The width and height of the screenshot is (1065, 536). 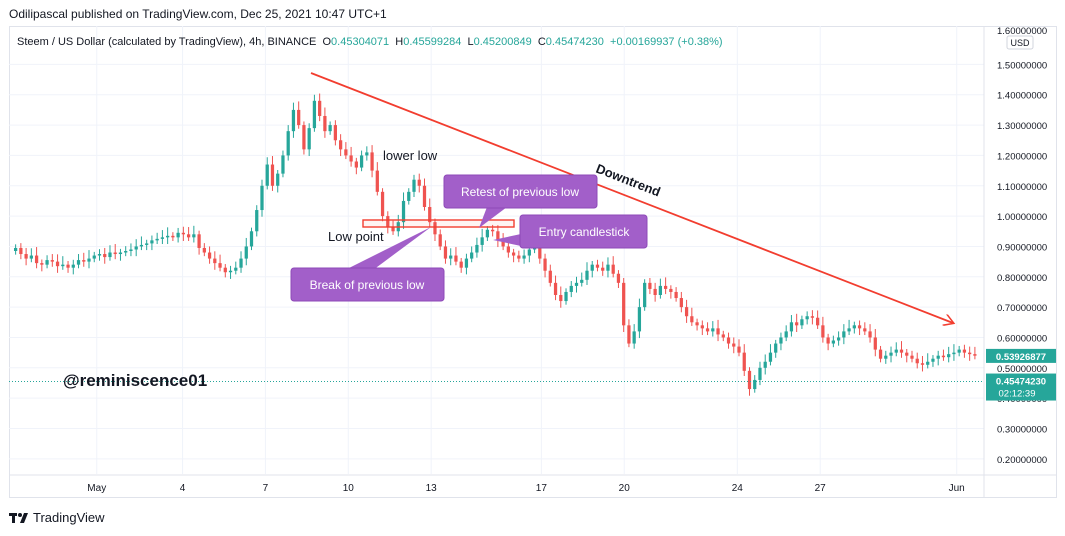 What do you see at coordinates (1022, 460) in the screenshot?
I see `y-tick-label: 0.20000000` at bounding box center [1022, 460].